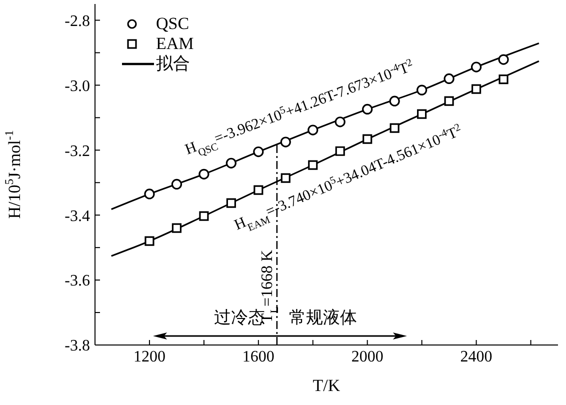 The height and width of the screenshot is (405, 566). I want to click on x-tick-label: 1200, so click(149, 357).